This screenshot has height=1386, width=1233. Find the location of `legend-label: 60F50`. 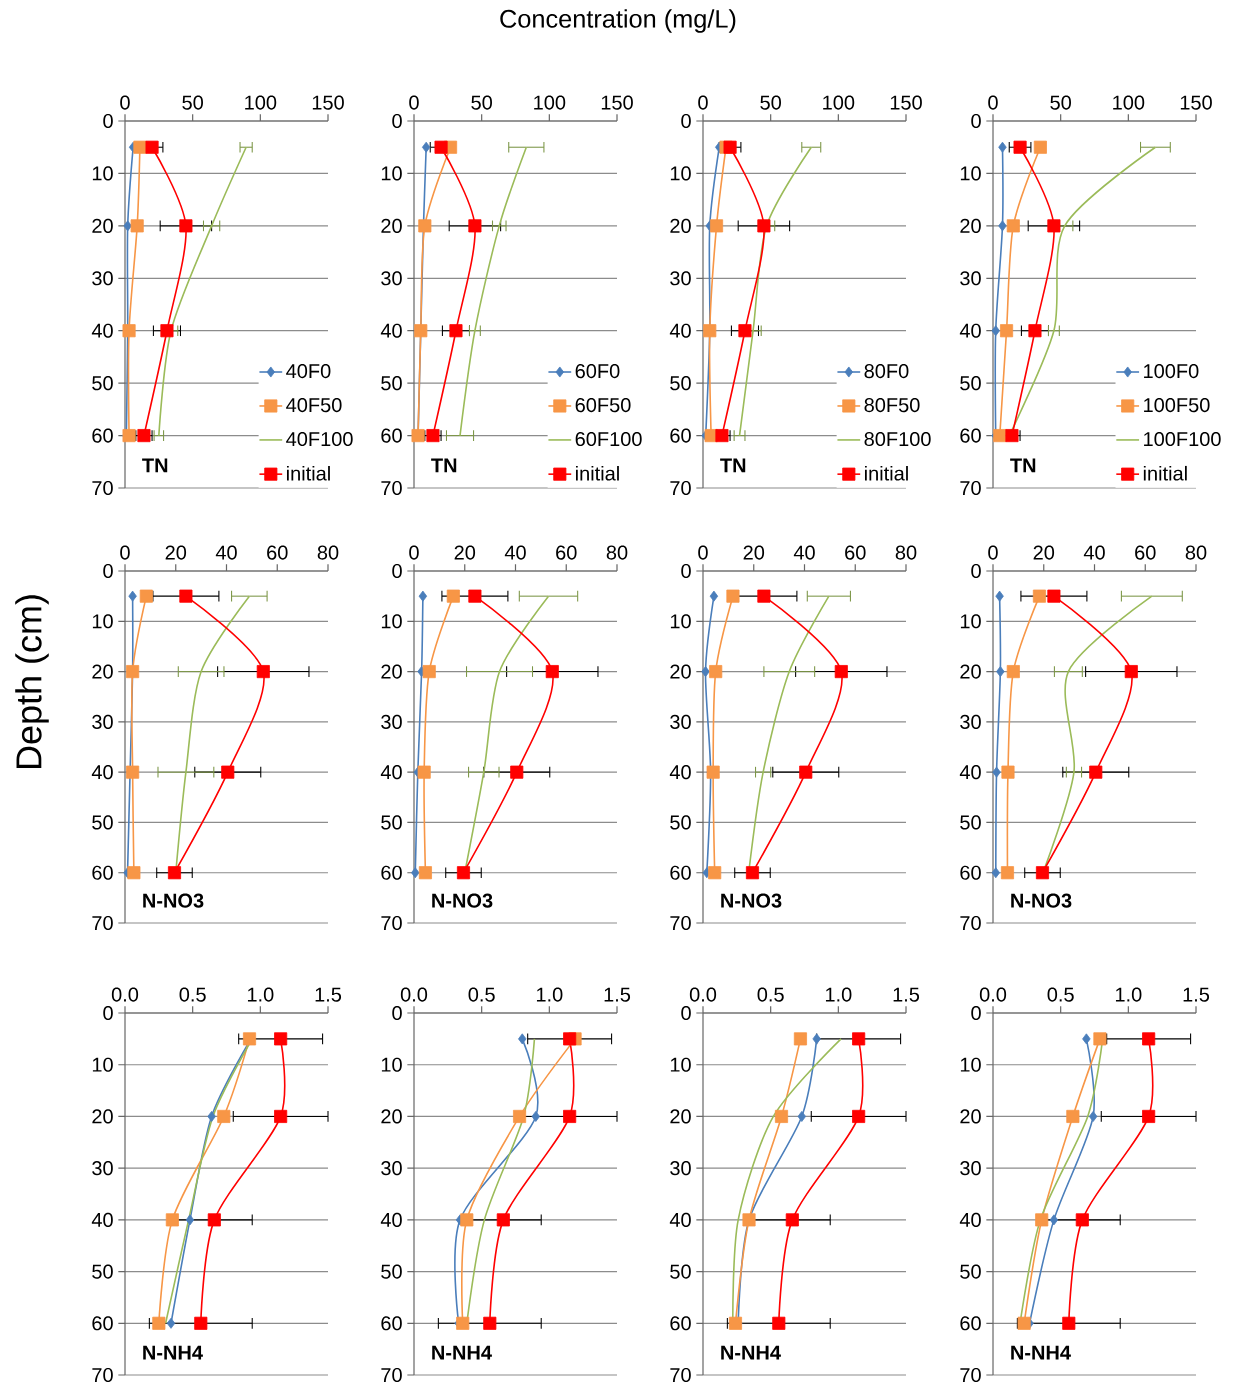

legend-label: 60F50 is located at coordinates (603, 405).